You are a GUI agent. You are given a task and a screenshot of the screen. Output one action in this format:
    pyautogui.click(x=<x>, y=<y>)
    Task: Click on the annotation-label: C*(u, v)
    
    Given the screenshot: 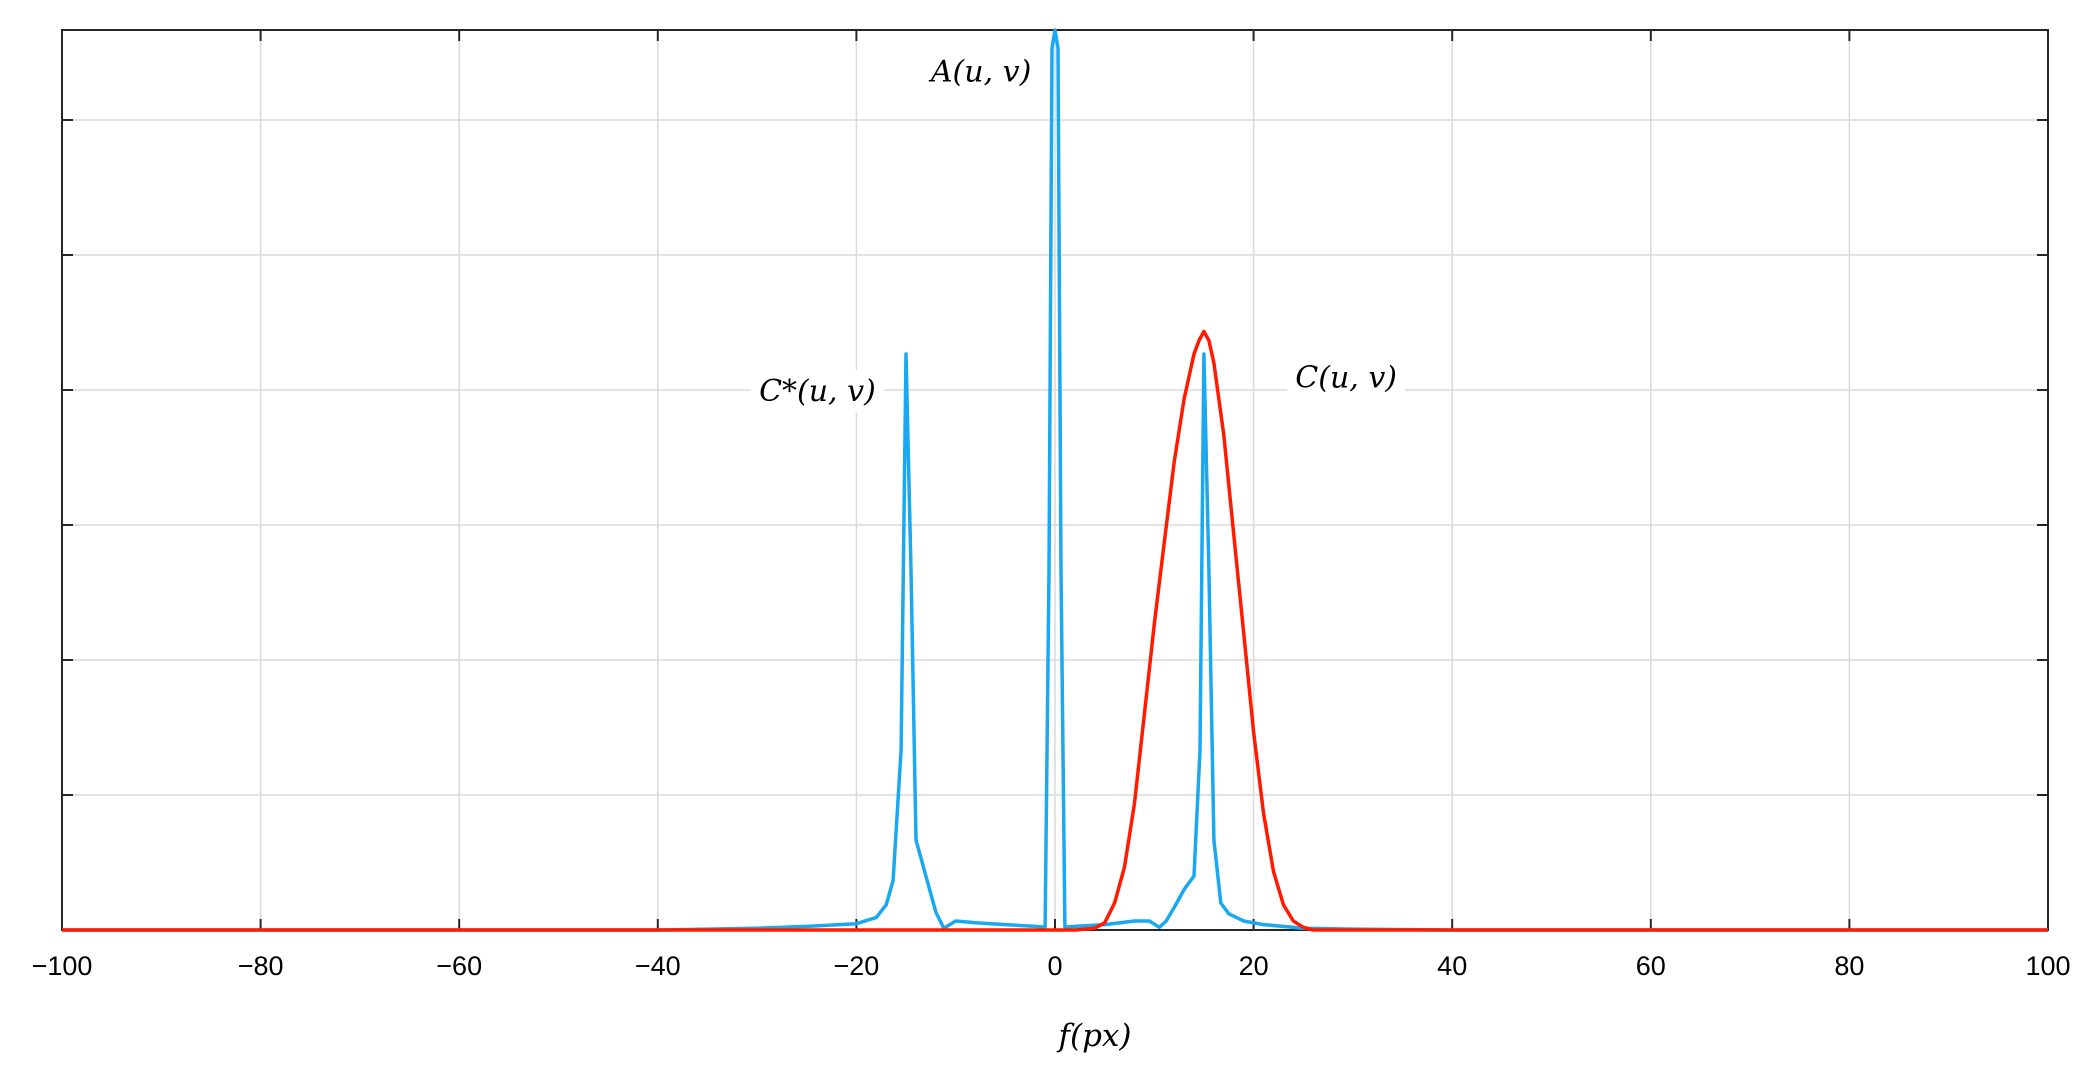 What is the action you would take?
    pyautogui.click(x=817, y=391)
    